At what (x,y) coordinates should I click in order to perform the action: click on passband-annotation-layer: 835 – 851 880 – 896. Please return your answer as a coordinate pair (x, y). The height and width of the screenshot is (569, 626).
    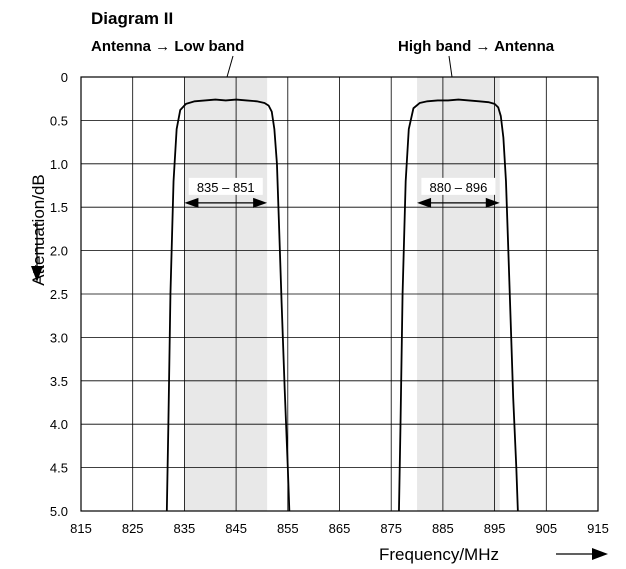
    Looking at the image, I should click on (342, 192).